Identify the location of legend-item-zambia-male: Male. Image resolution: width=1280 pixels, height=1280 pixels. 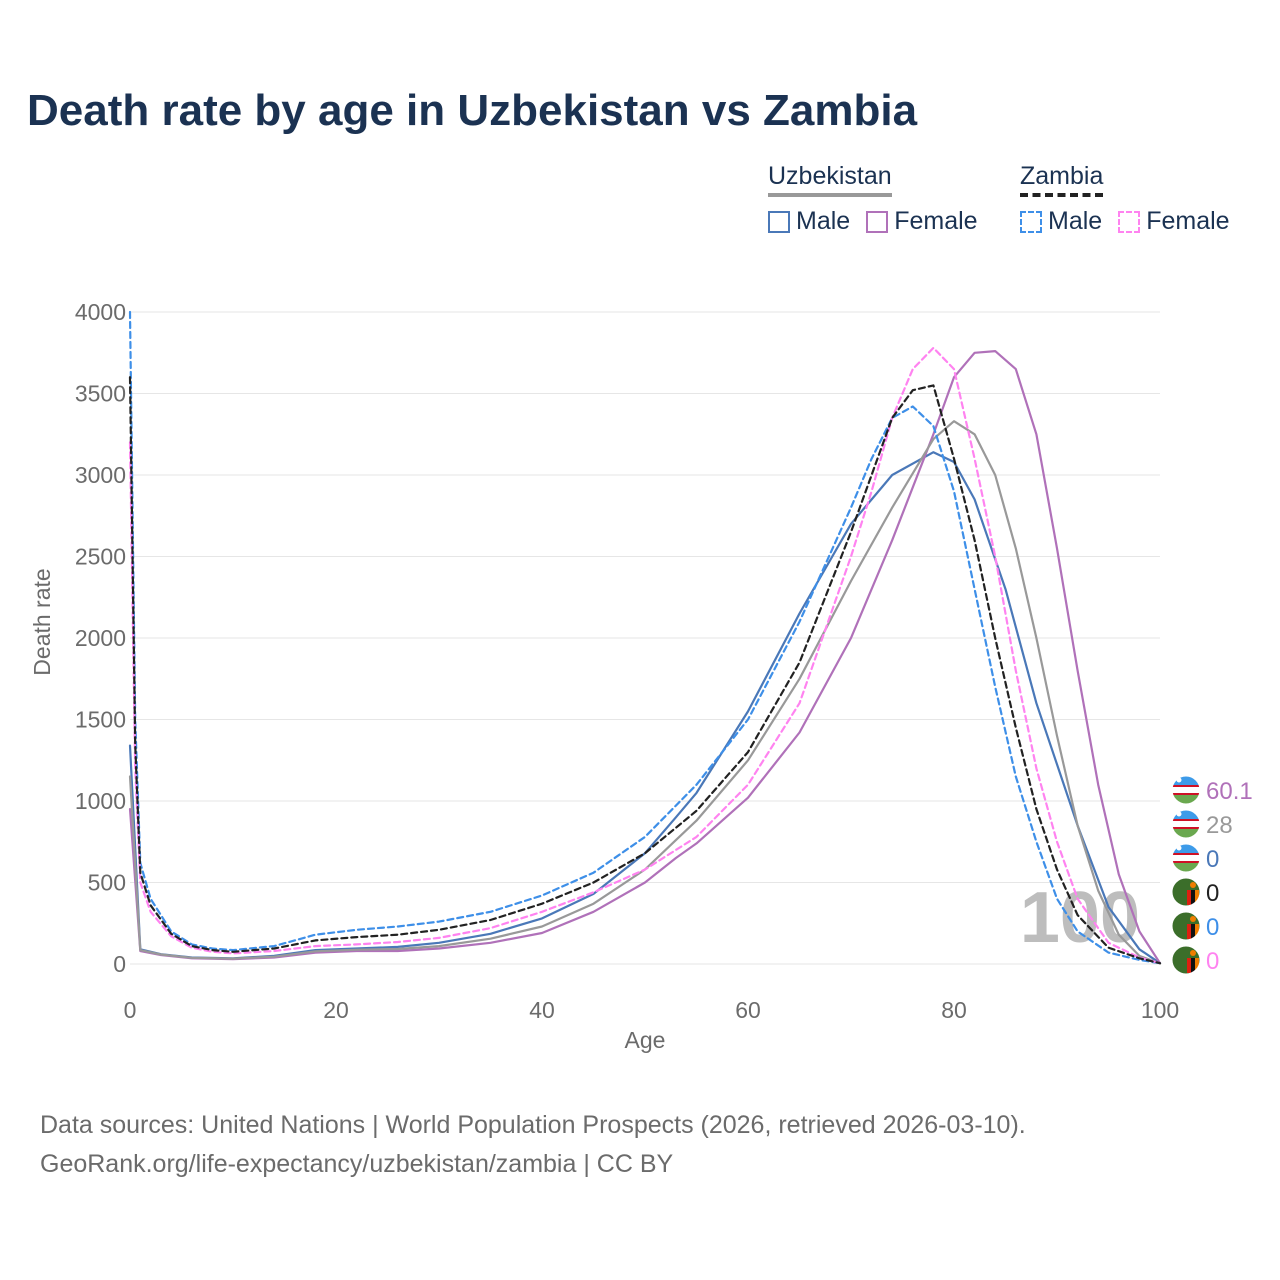
(1061, 221).